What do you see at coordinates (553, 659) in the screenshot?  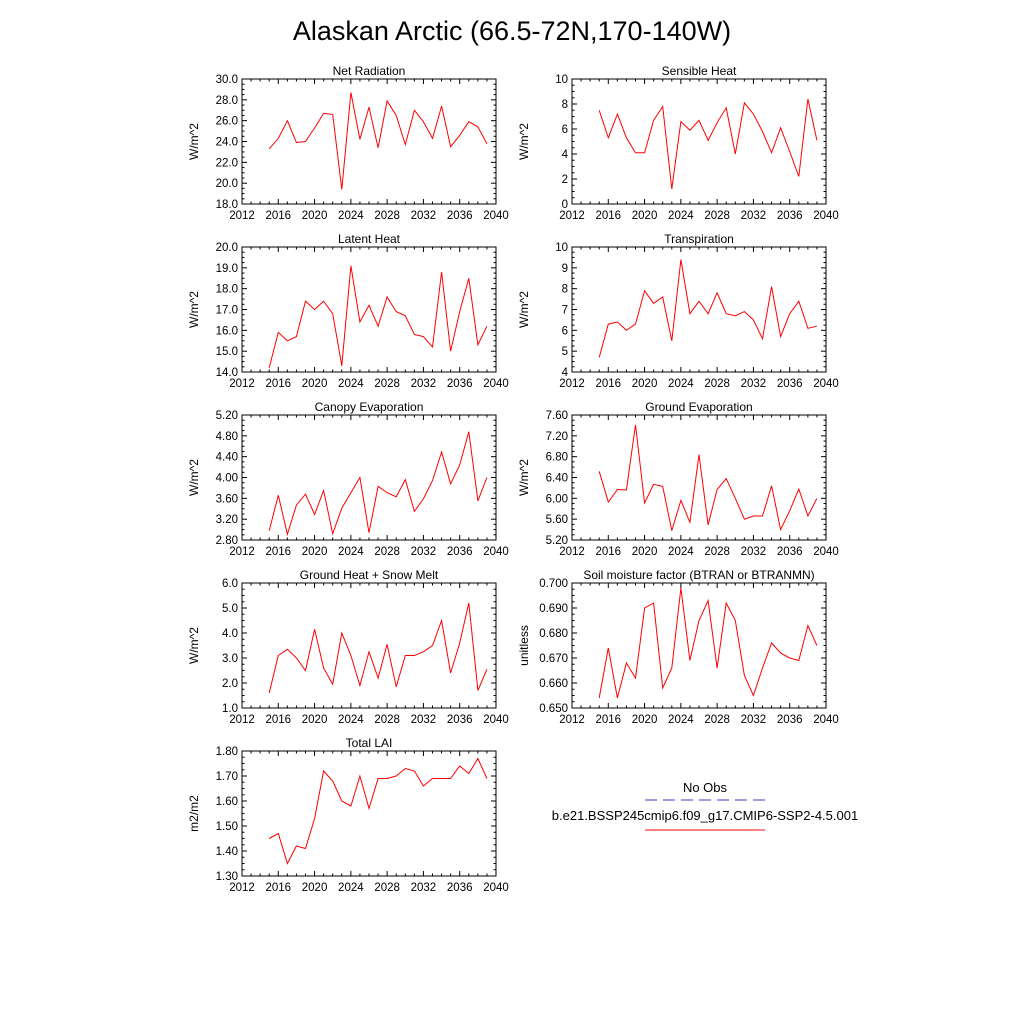 I see `y-tick-label: 0.670` at bounding box center [553, 659].